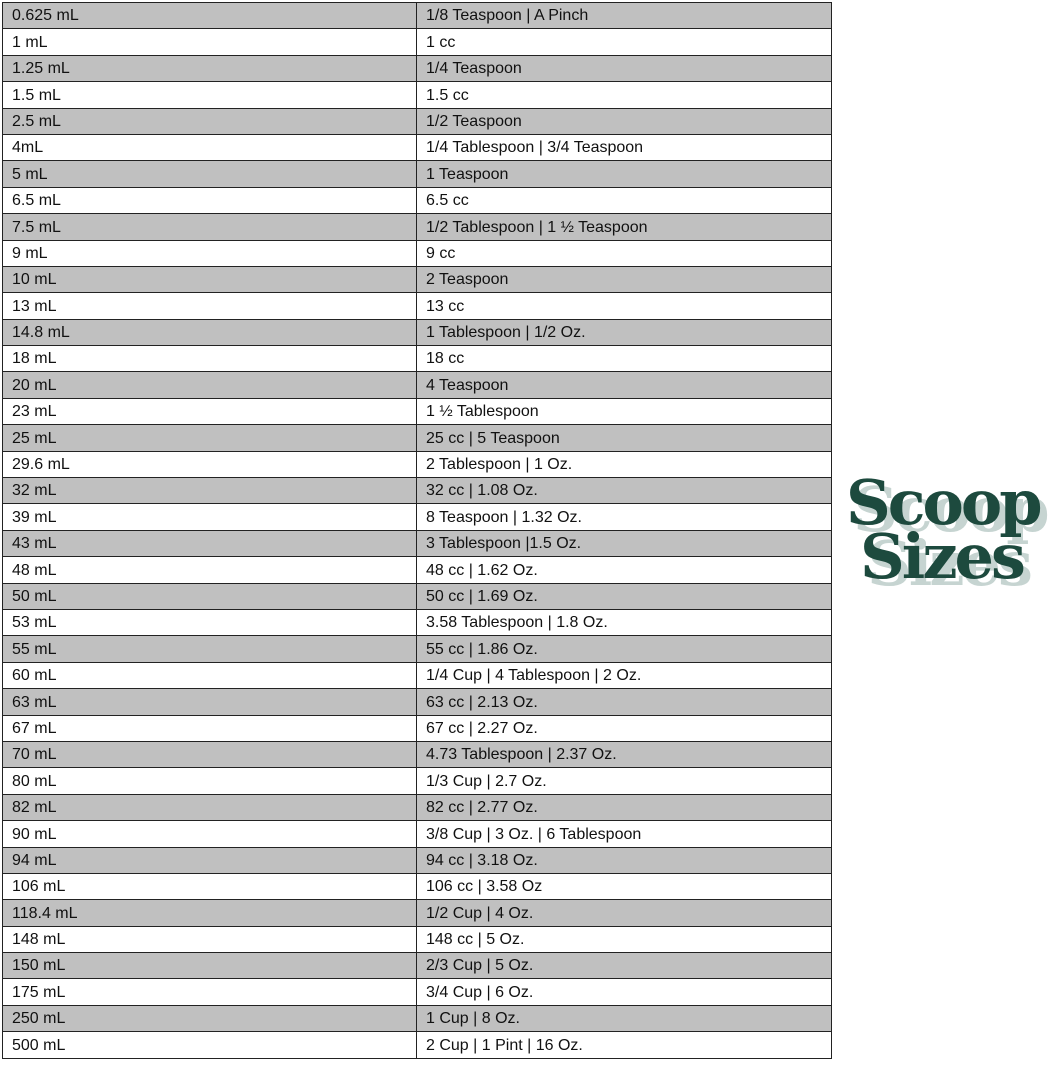  Describe the element at coordinates (624, 15) in the screenshot. I see `equivalent-cell: 1/8 Teaspoon | A Pinch` at that location.